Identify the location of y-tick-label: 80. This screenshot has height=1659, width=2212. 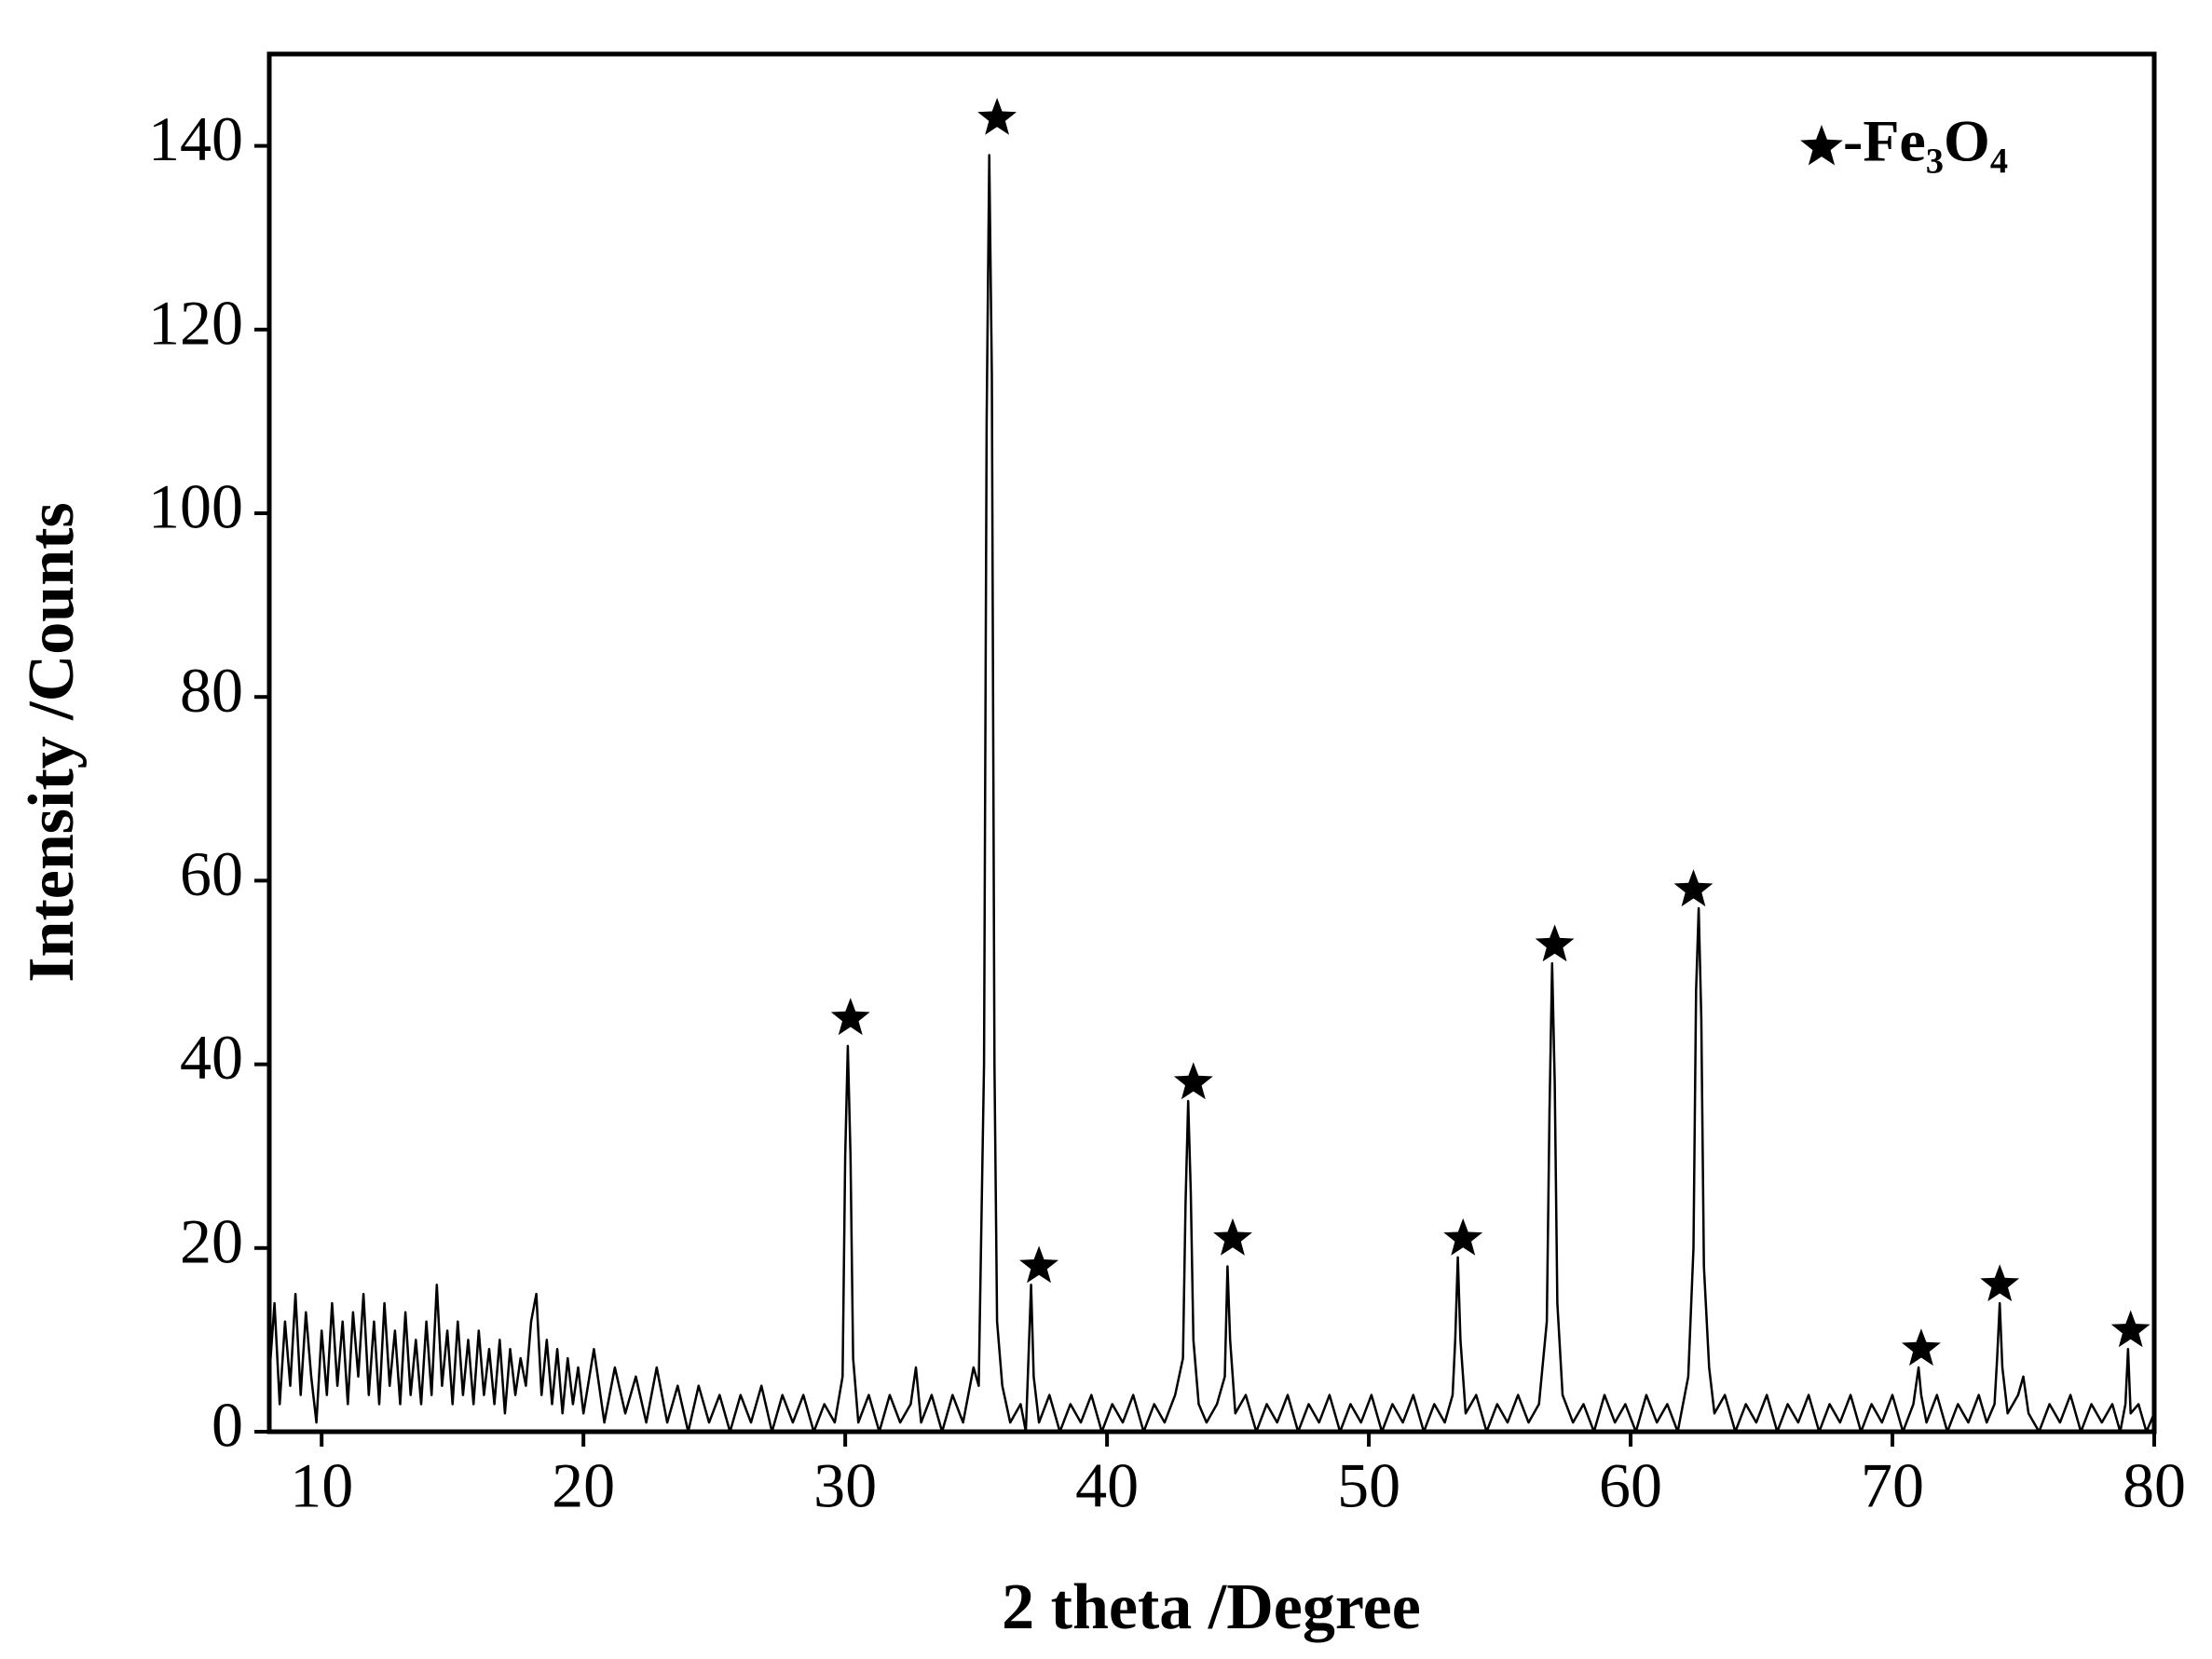
(211, 690).